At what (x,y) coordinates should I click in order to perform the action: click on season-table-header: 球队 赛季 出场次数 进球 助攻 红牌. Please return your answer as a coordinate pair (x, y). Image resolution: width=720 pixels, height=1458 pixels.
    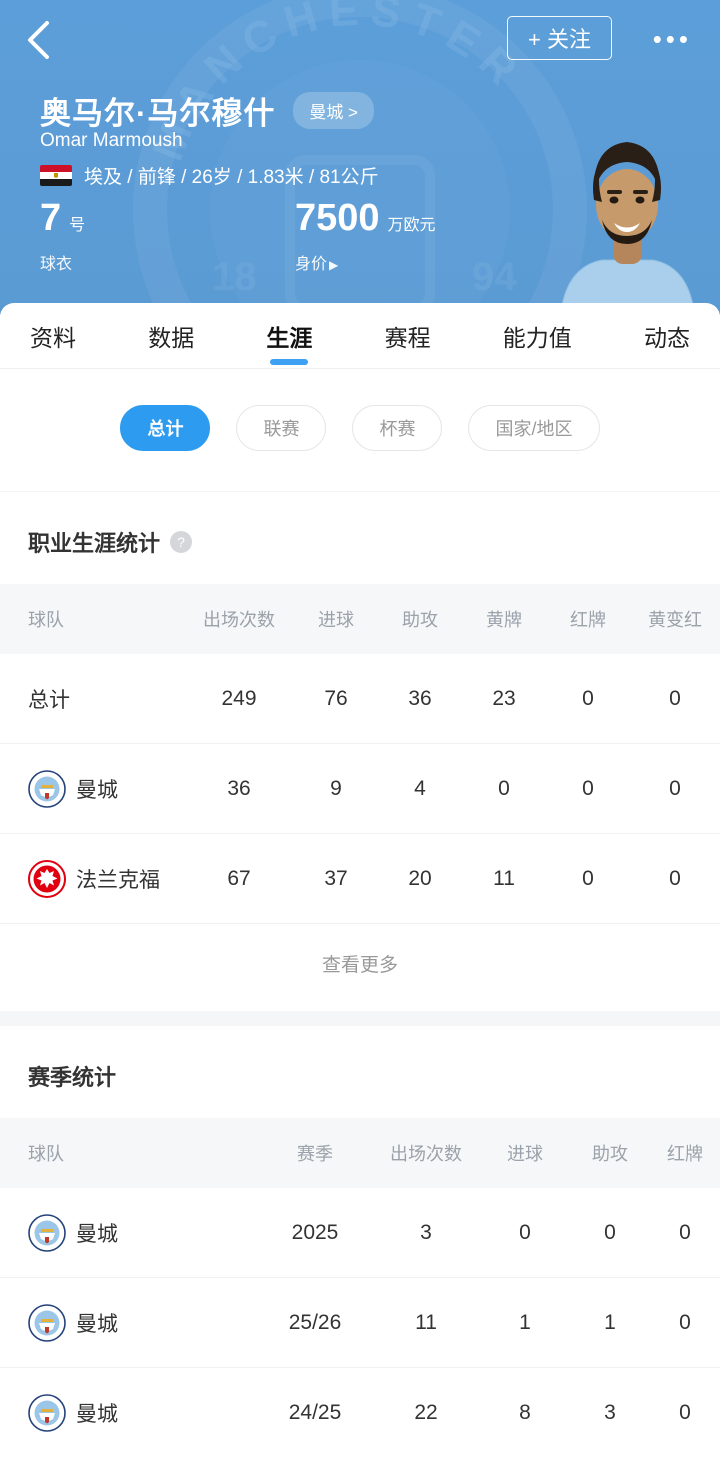
    Looking at the image, I should click on (360, 1153).